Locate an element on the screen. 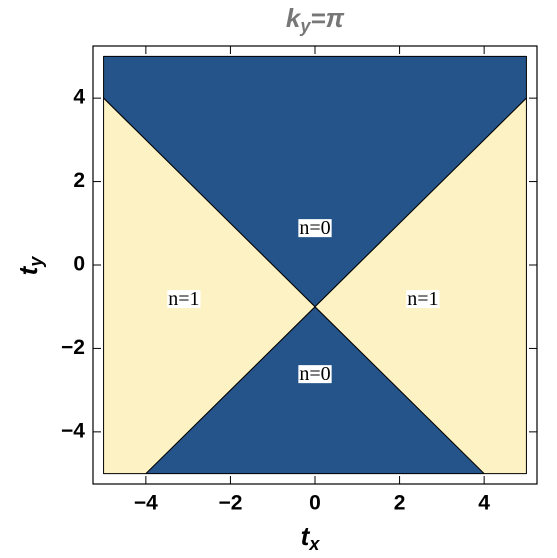 The width and height of the screenshot is (557, 558). y-tick-label: −2 is located at coordinates (73, 347).